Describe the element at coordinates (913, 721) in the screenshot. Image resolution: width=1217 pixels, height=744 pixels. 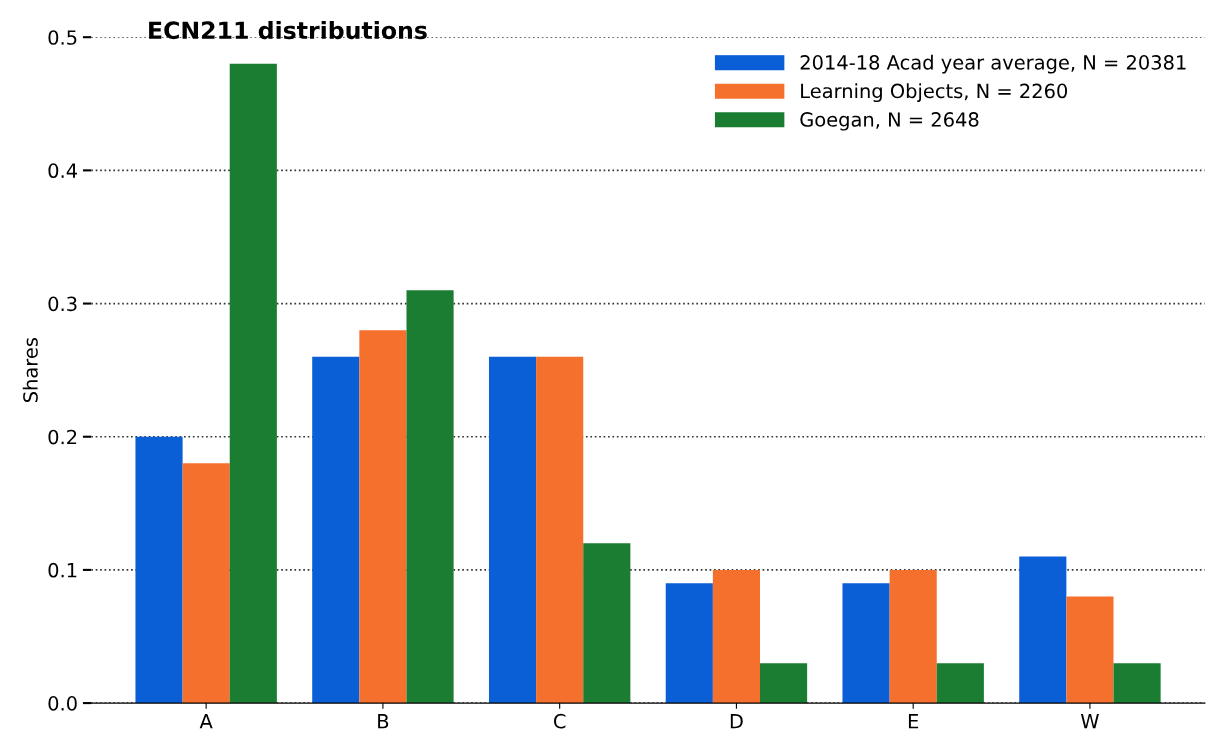
I see `x-tick-label: E` at that location.